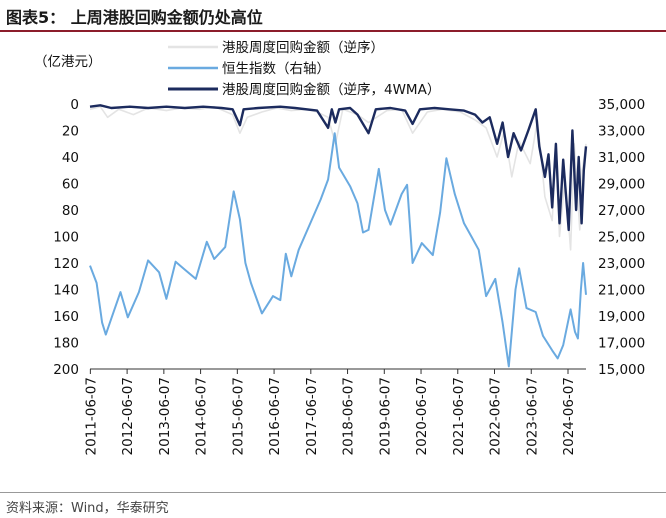 This screenshot has width=666, height=518. Describe the element at coordinates (66, 291) in the screenshot. I see `left-tick-label: 140` at that location.